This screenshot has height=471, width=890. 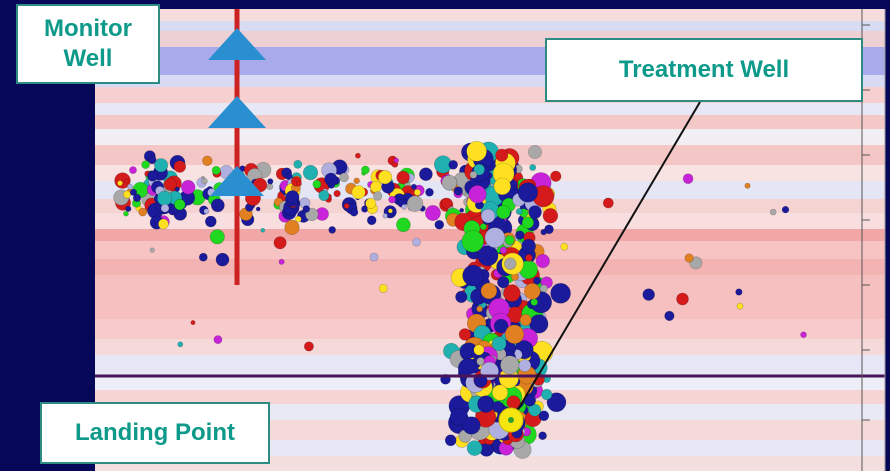 I want to click on landing-point-label: Landing Point, so click(x=155, y=432).